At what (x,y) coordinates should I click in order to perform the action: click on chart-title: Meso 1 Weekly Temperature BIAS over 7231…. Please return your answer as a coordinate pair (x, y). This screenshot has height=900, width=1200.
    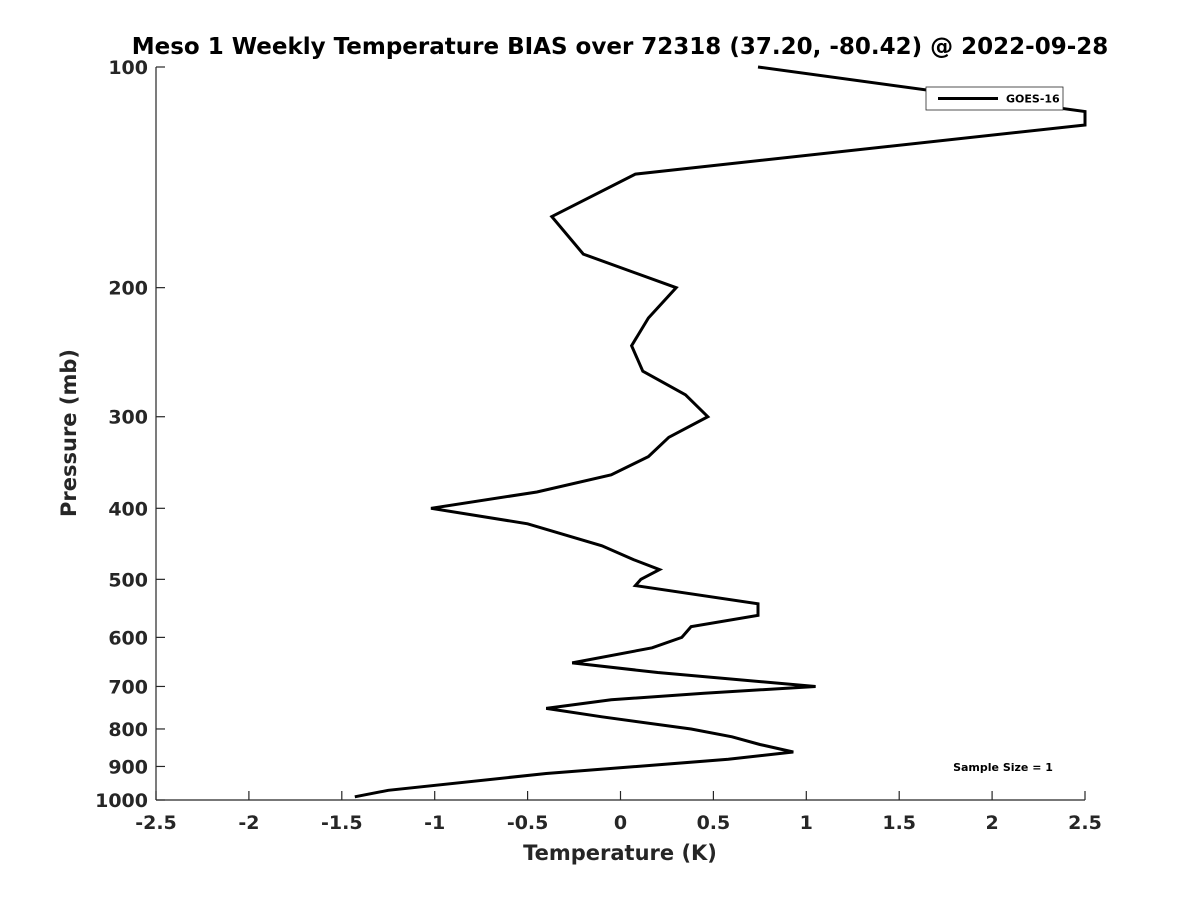
    Looking at the image, I should click on (620, 47).